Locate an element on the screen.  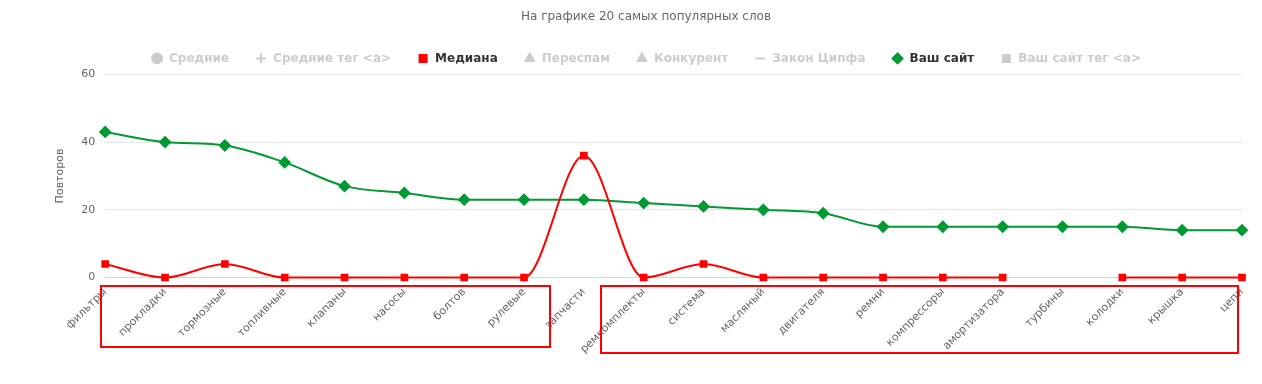
chart-title: На графике 20 самых популярных слов is located at coordinates (646, 16).